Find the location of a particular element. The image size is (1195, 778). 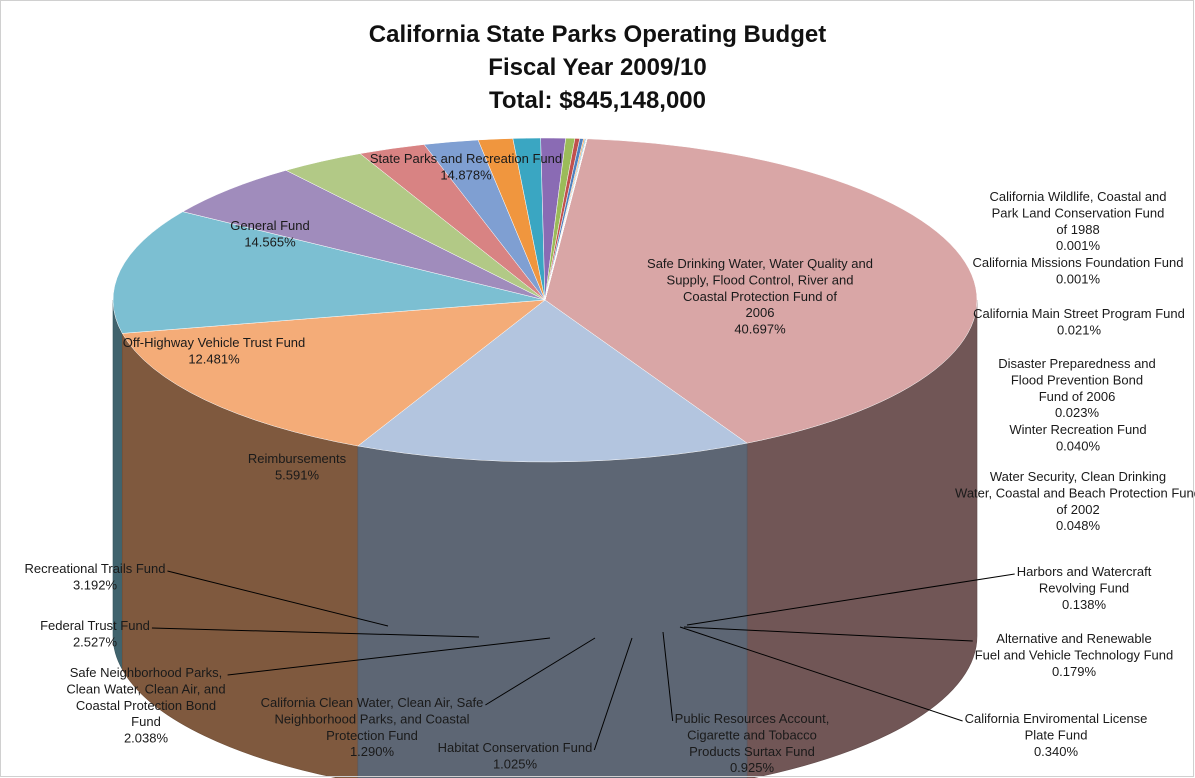

slice-label: Off-Highway Vehicle Trust Fund 12.481% is located at coordinates (214, 350).